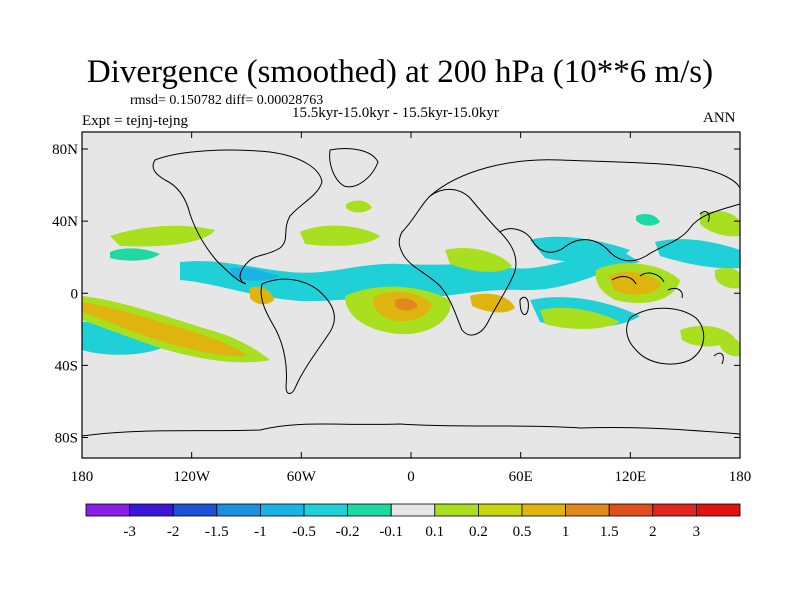 Image resolution: width=800 pixels, height=600 pixels. I want to click on field-cyan-itcz, so click(410, 276).